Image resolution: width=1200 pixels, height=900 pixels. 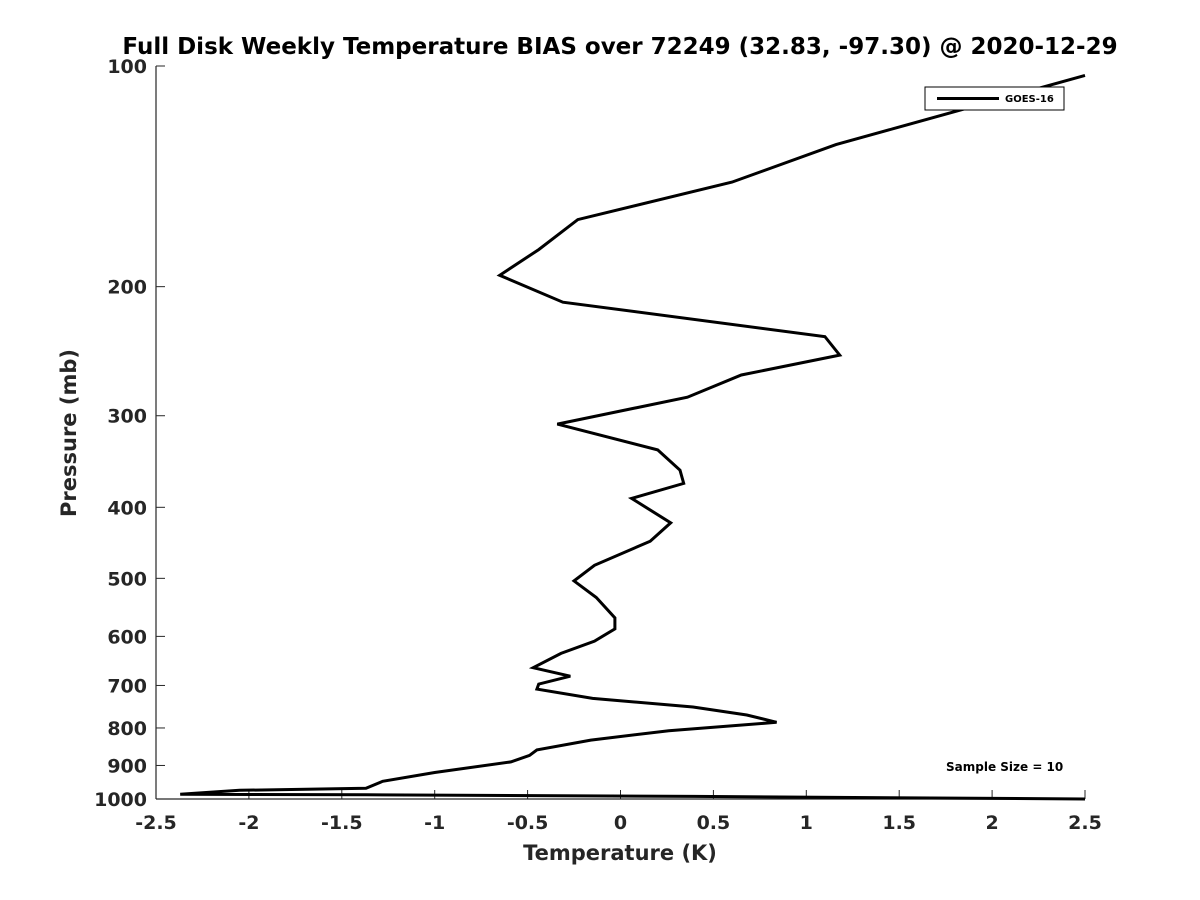 I want to click on x-tick-label: -2, so click(x=248, y=823).